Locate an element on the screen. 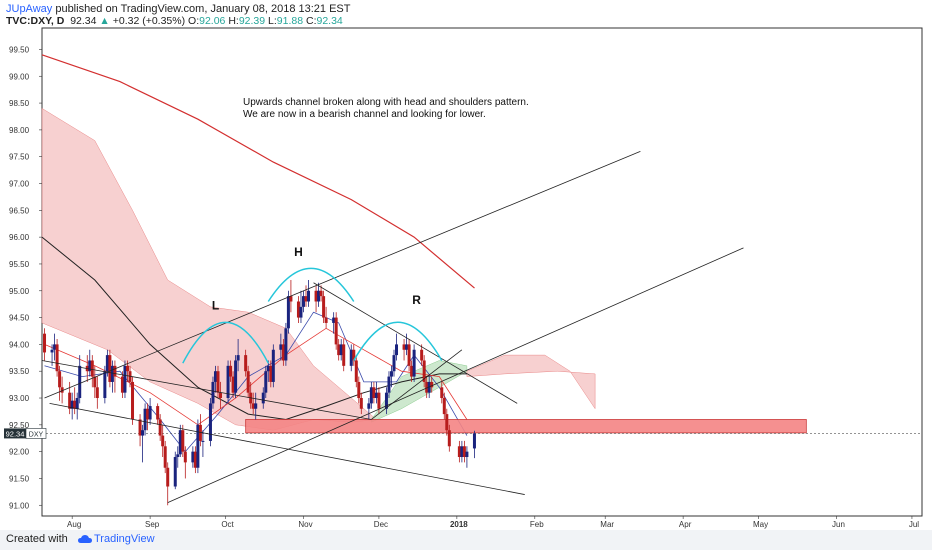 This screenshot has width=932, height=550. x-tick-label: Aug is located at coordinates (74, 524).